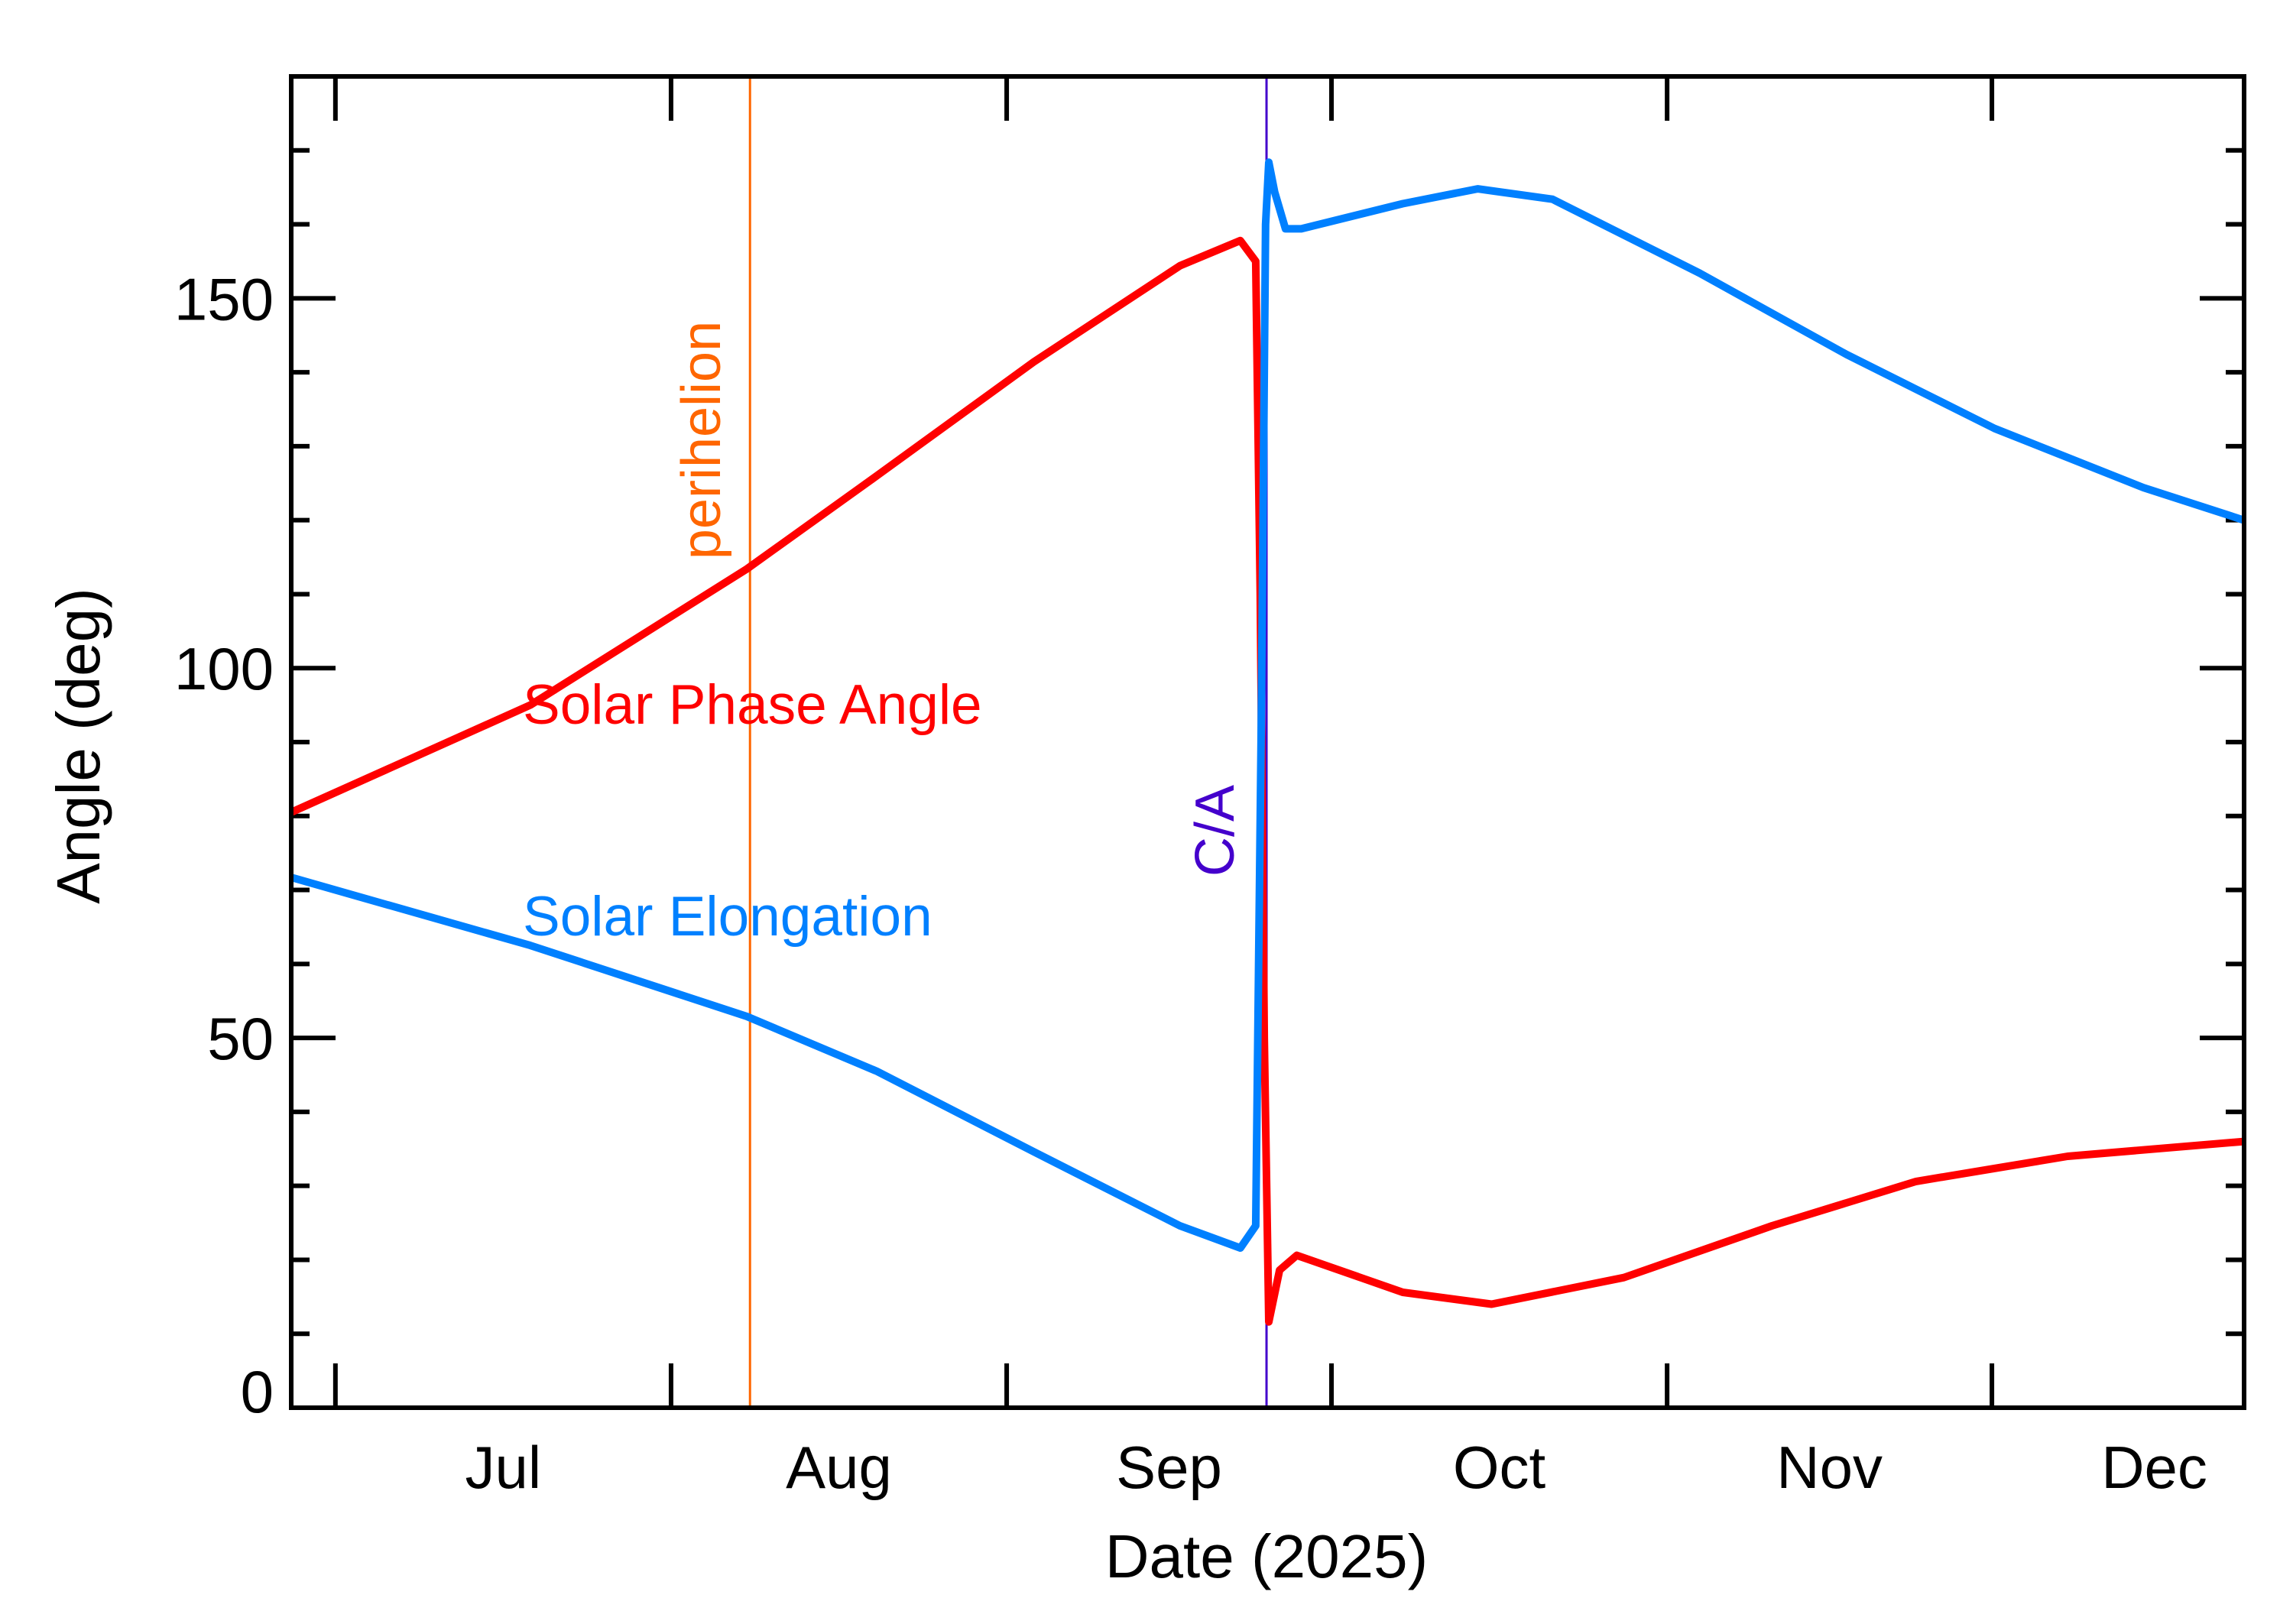 The image size is (2293, 1624). Describe the element at coordinates (241, 1038) in the screenshot. I see `y-tick-label: 50` at that location.